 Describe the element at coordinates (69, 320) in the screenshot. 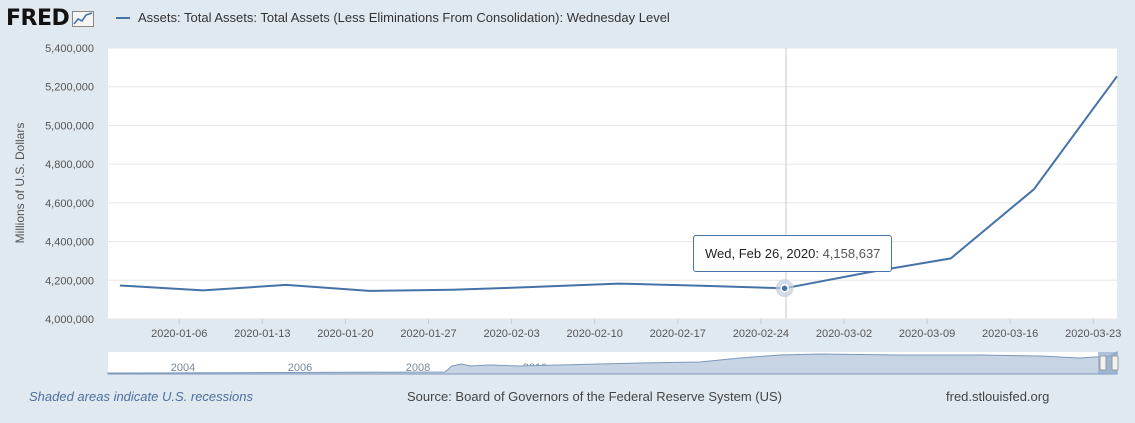

I see `y-tick-label: 4,000,000` at that location.